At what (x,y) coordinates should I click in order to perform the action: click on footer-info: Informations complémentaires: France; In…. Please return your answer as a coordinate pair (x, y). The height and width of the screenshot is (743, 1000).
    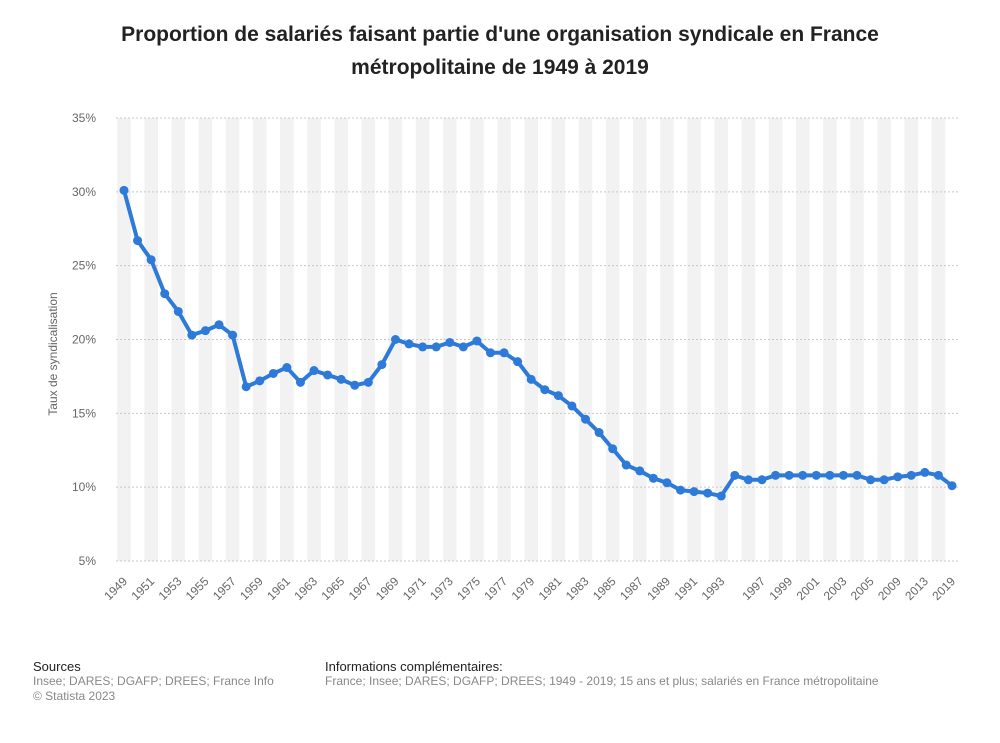
    Looking at the image, I should click on (602, 674).